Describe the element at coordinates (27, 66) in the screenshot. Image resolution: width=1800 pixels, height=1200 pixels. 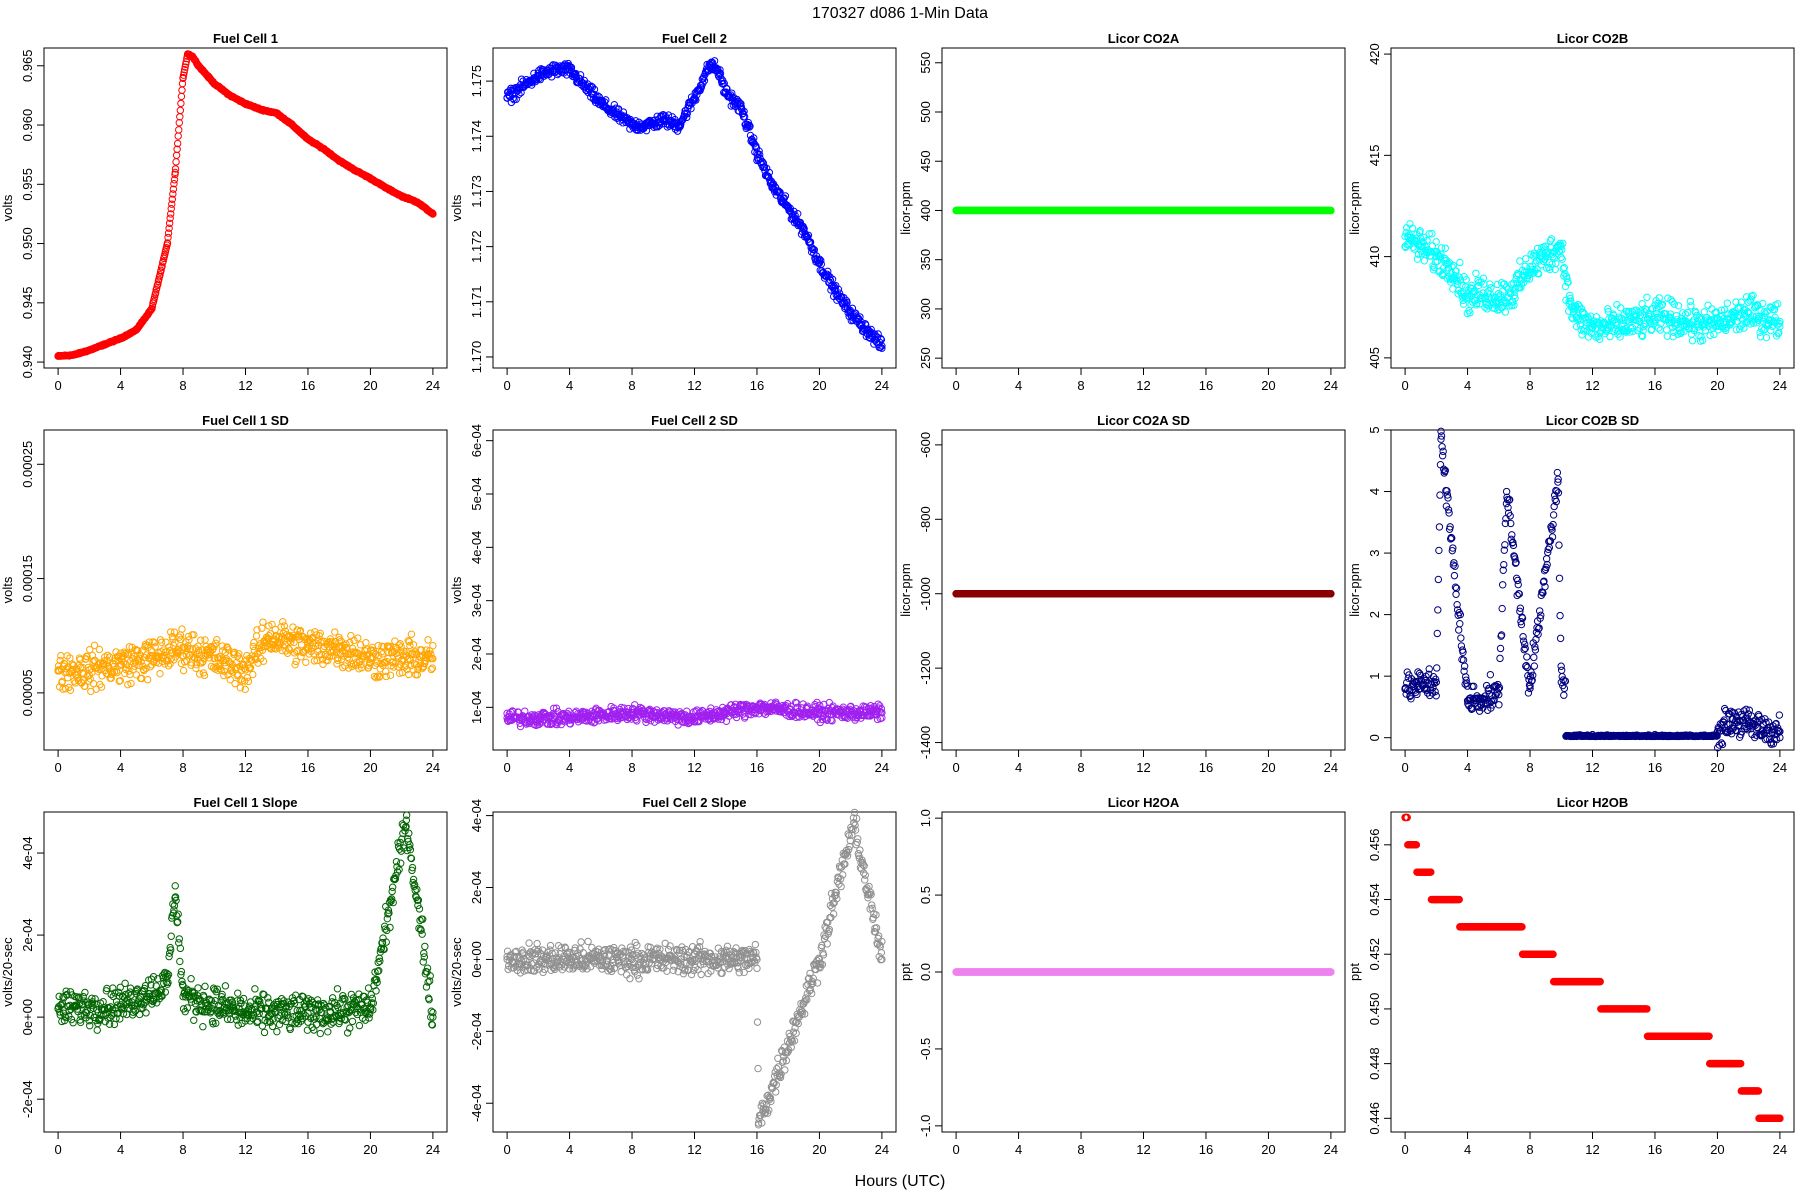
I see `y-tick-label: 0.965` at that location.